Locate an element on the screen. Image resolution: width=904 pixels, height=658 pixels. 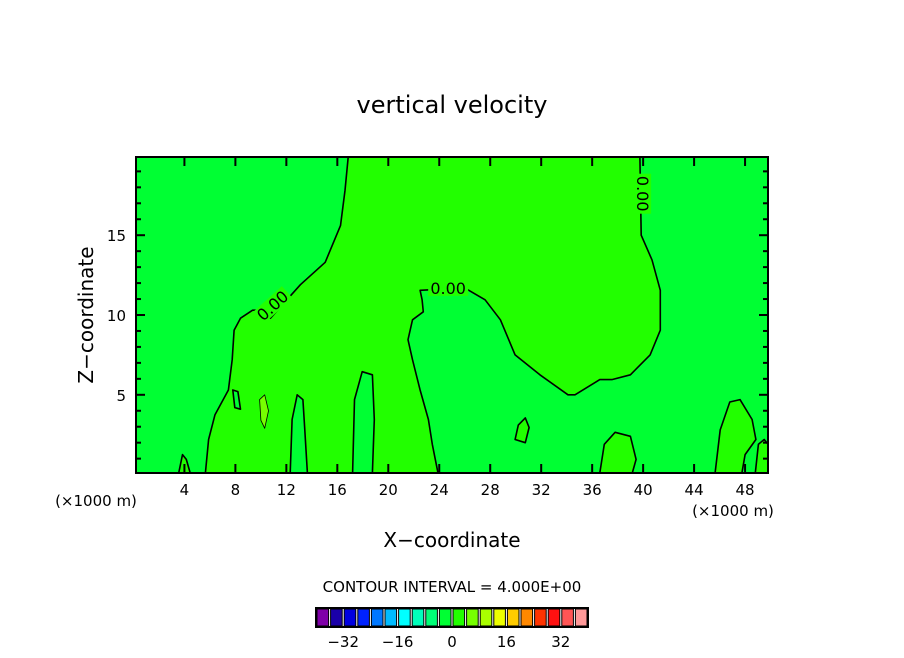
x-tick-label: 4 is located at coordinates (185, 490).